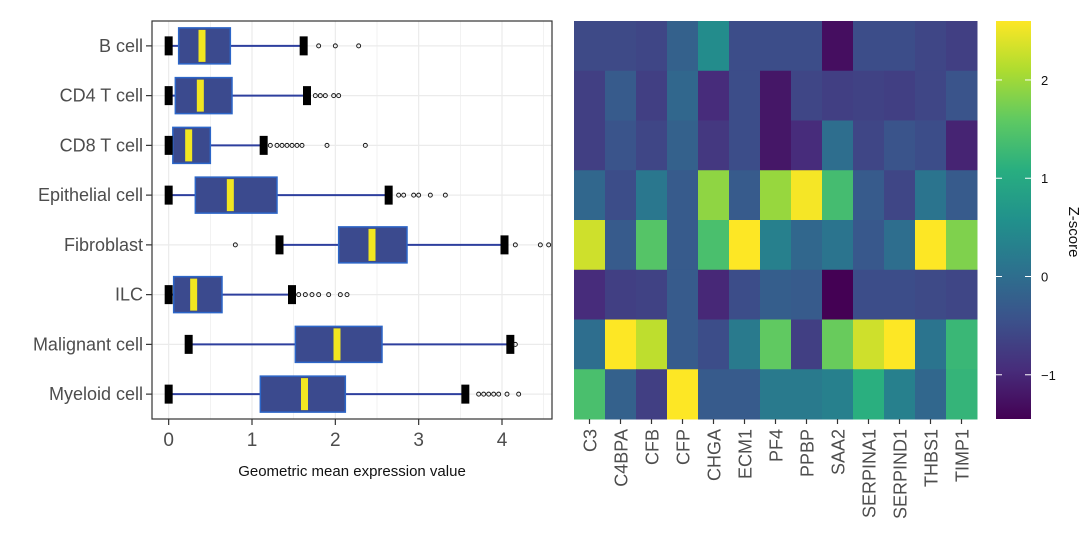 This screenshot has height=552, width=1083. I want to click on heatmap-cell-b-cell-thbs1, so click(931, 46).